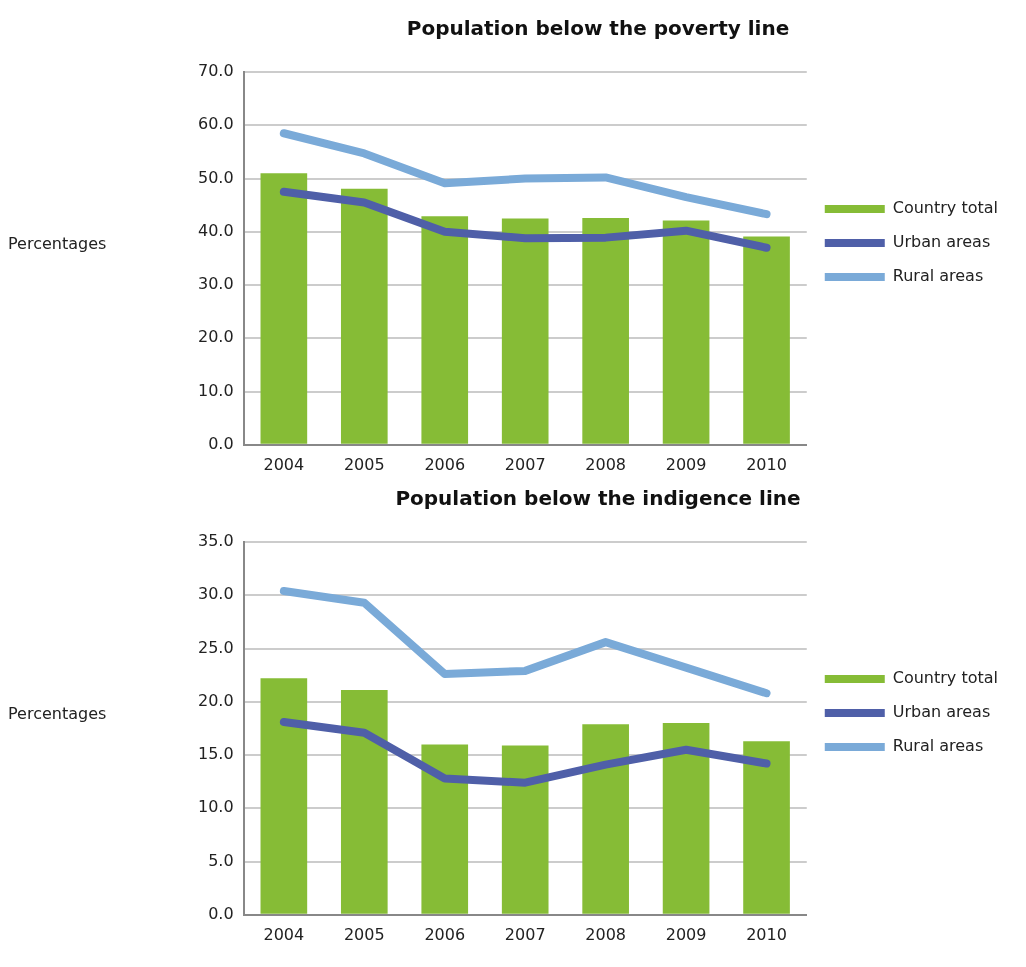 Image resolution: width=1026 pixels, height=967 pixels. What do you see at coordinates (216, 754) in the screenshot?
I see `y-tick-label: 15.0` at bounding box center [216, 754].